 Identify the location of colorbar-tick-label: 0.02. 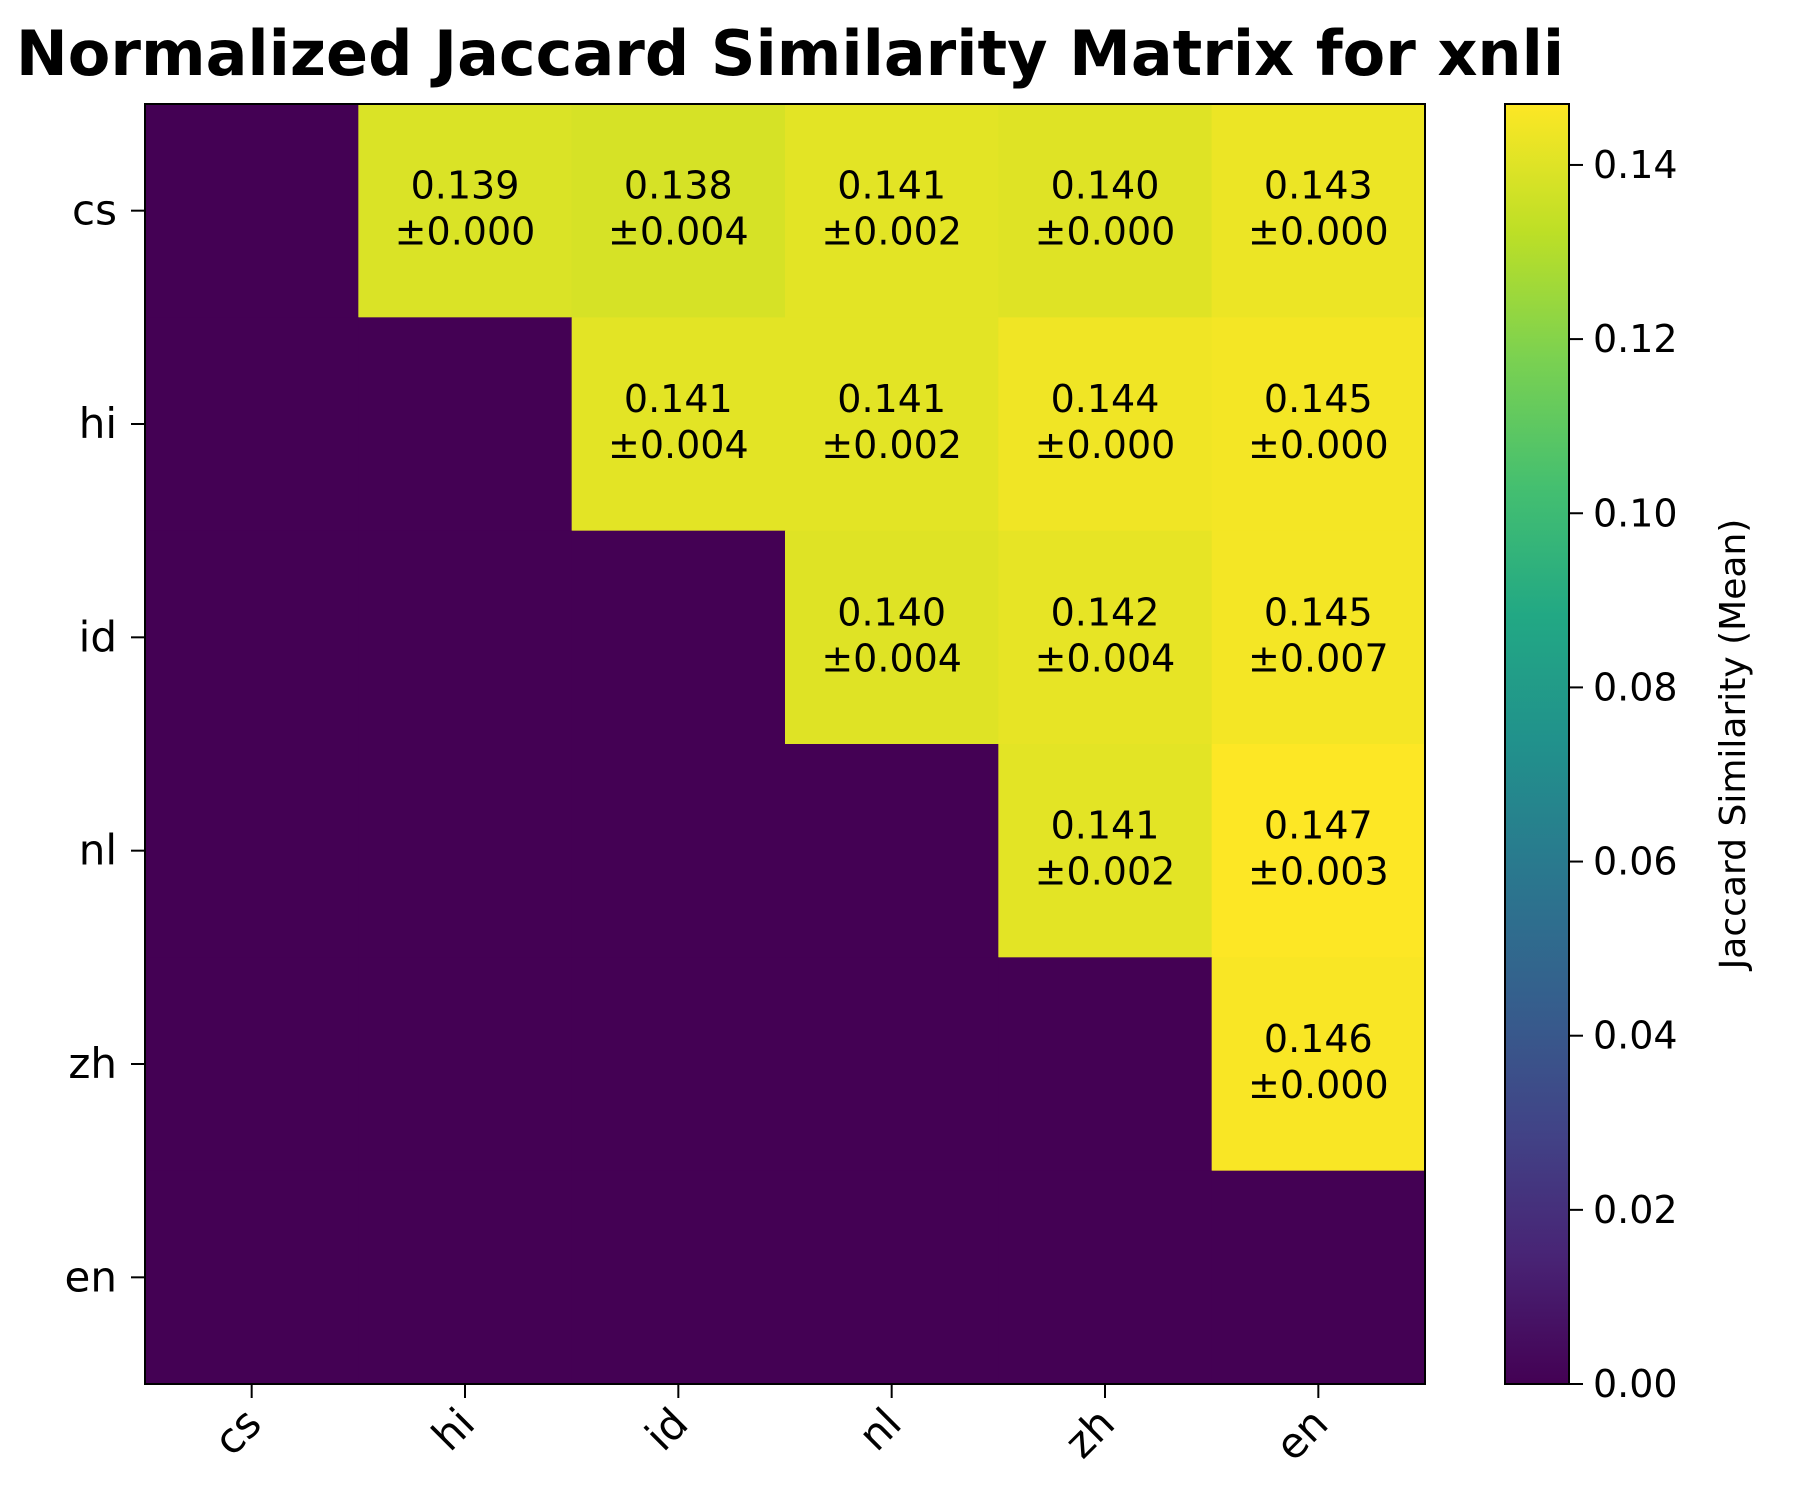
(1635, 1210).